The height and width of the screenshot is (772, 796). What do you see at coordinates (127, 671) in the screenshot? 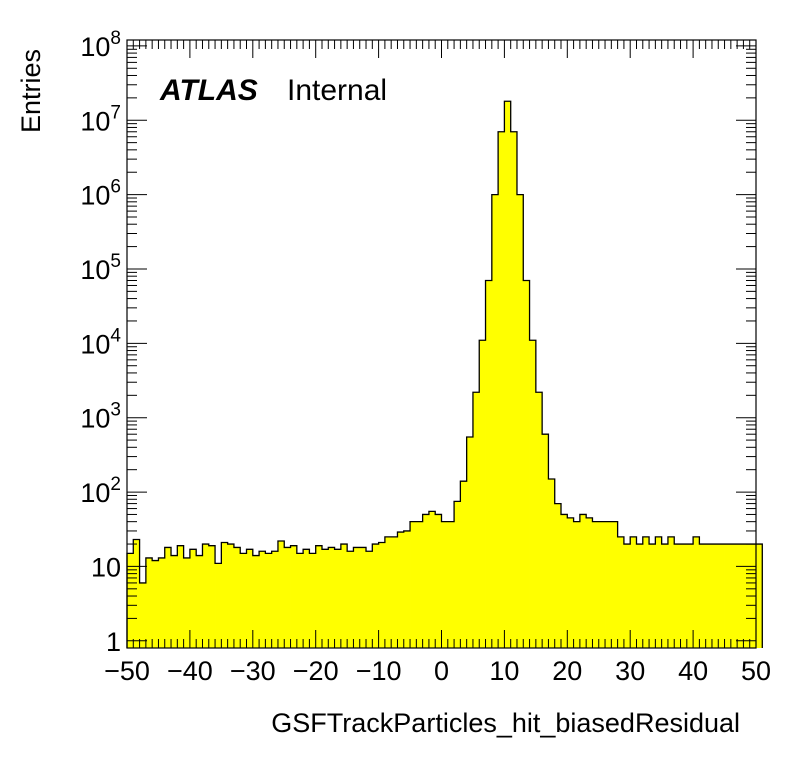
I see `x-tick-label: −50` at bounding box center [127, 671].